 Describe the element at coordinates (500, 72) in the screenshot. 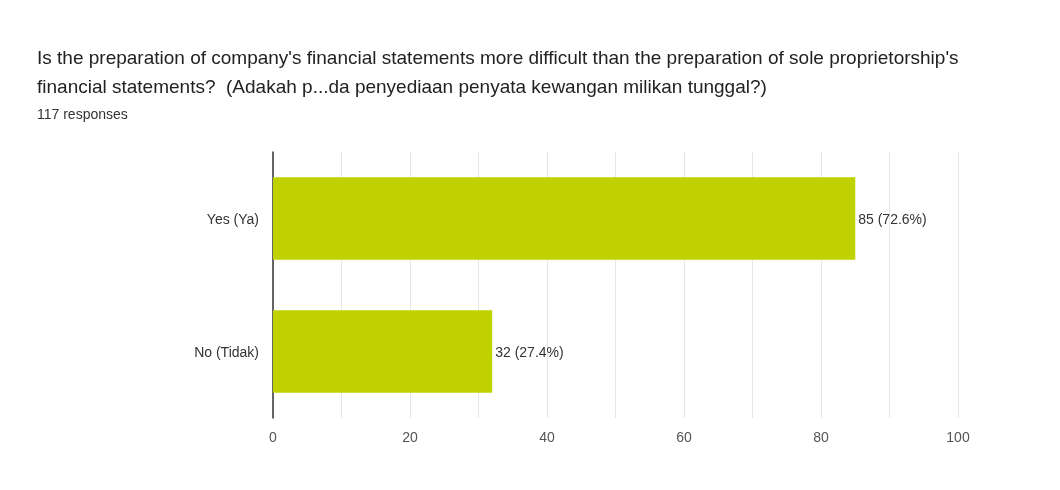

I see `chart-title: Is the preparation of company's financial statements more difficult than the preparation of sole proprietorship's financial statements? (Adakah p...da penyediaan penyata kewangan milikan tunggal?)` at that location.